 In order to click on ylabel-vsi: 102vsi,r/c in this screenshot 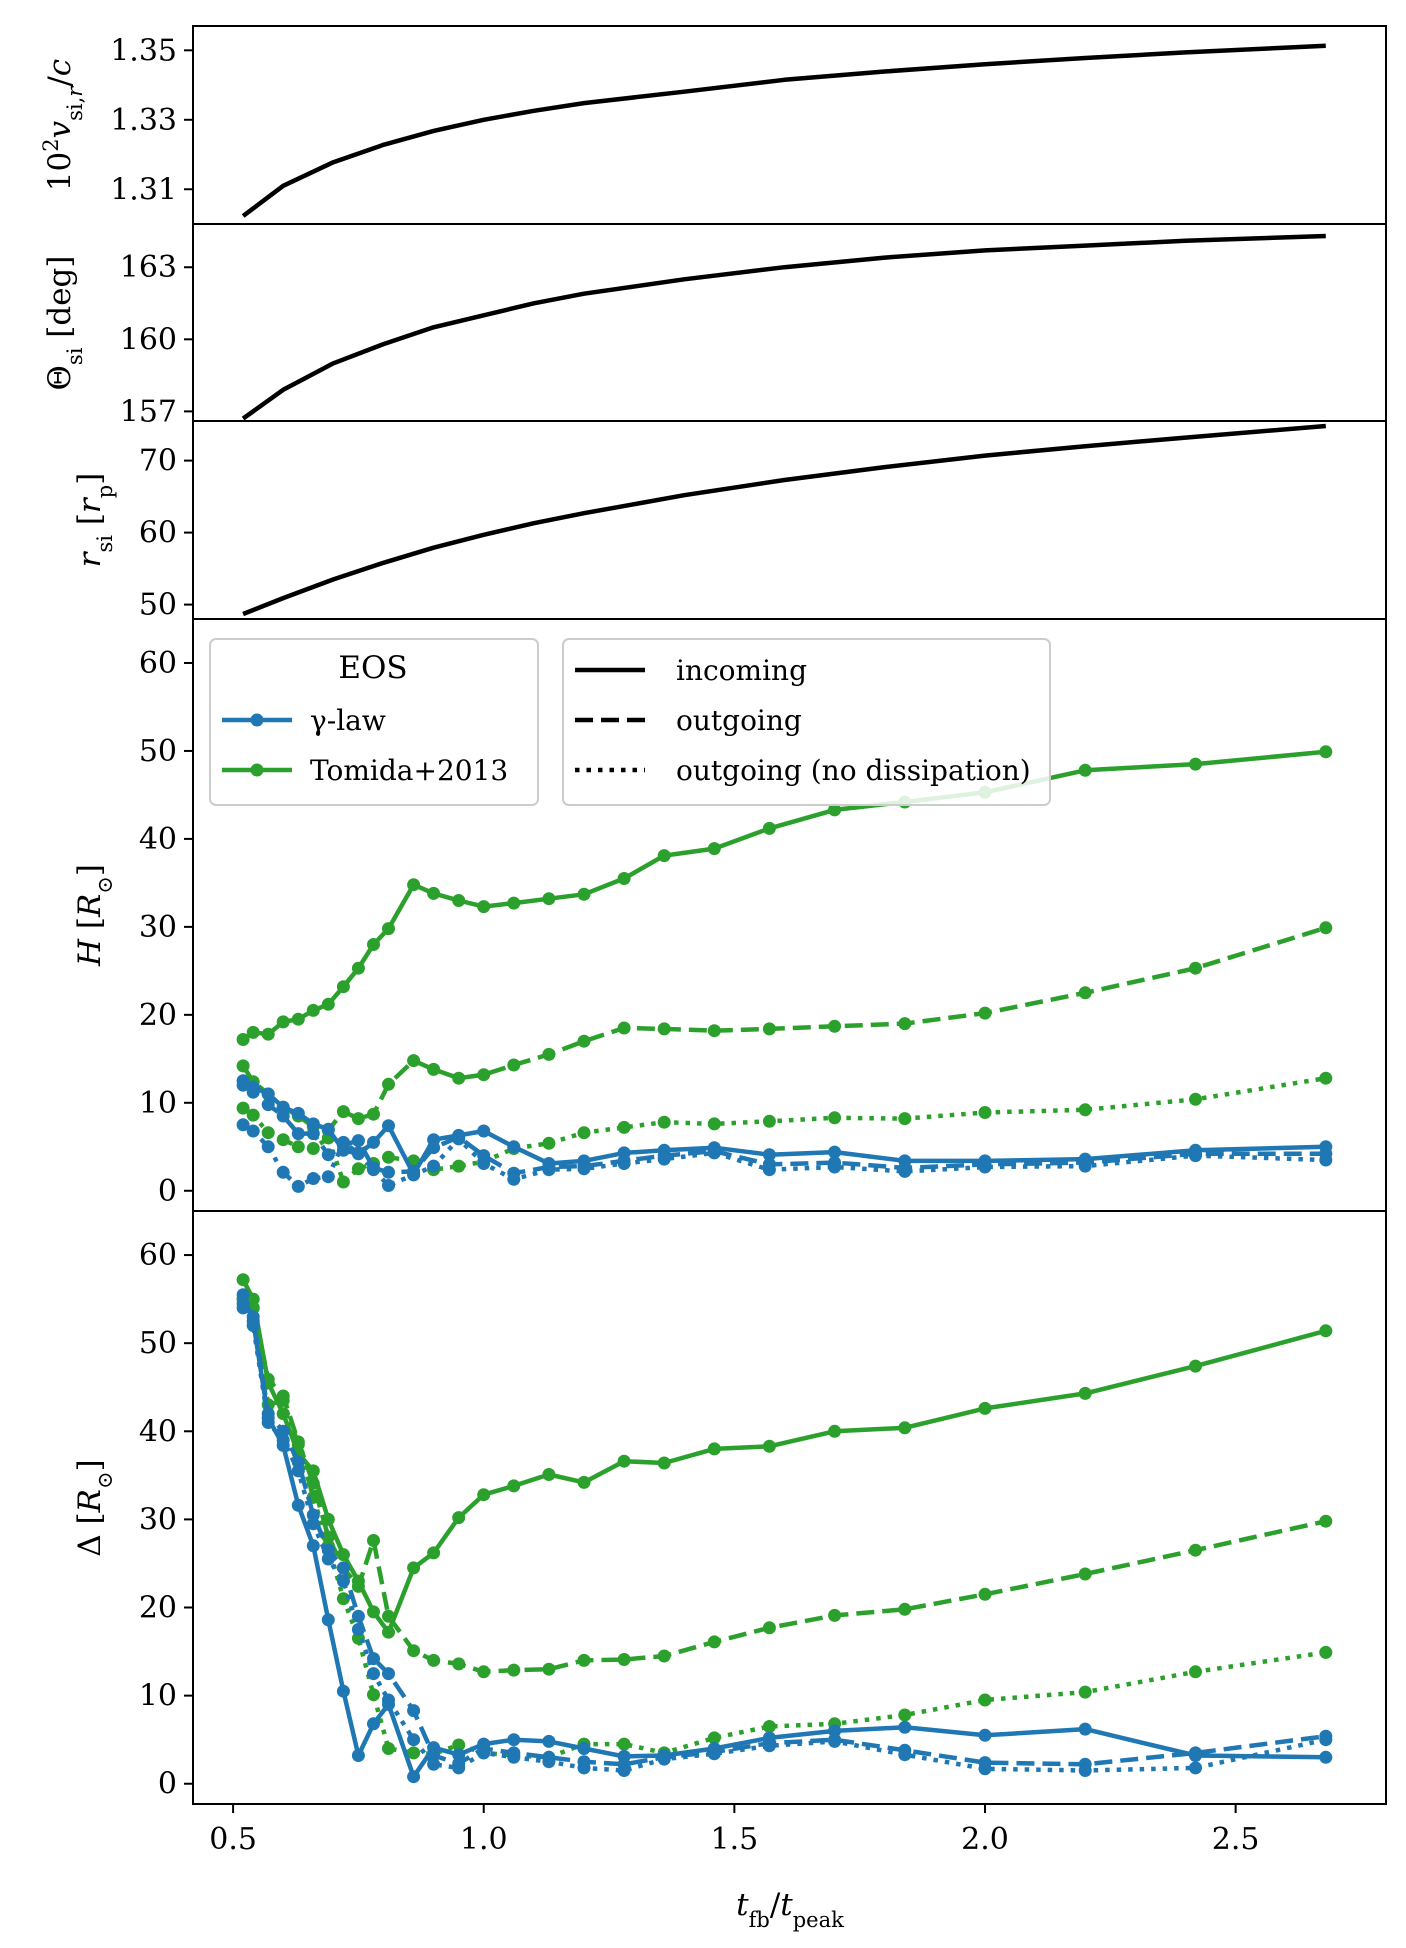, I will do `click(63, 125)`.